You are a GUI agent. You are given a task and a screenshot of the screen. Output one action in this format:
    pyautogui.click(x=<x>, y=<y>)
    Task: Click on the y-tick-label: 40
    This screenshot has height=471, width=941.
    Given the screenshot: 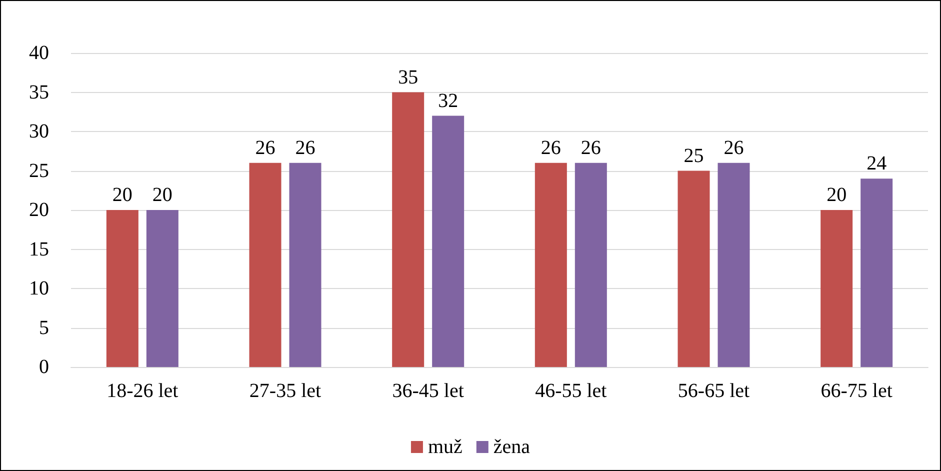 What is the action you would take?
    pyautogui.click(x=39, y=53)
    